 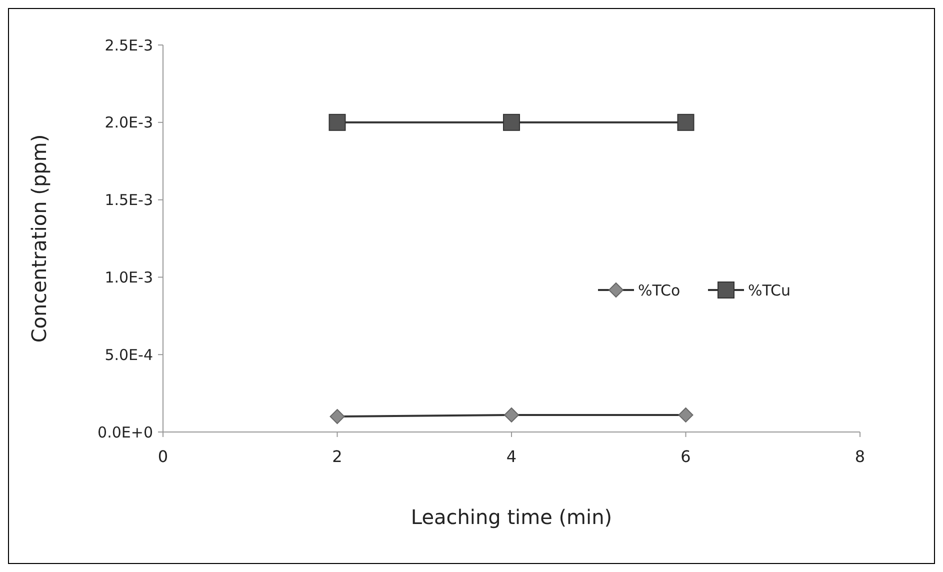 I want to click on x-axis-title: Leaching time (min), so click(x=511, y=517).